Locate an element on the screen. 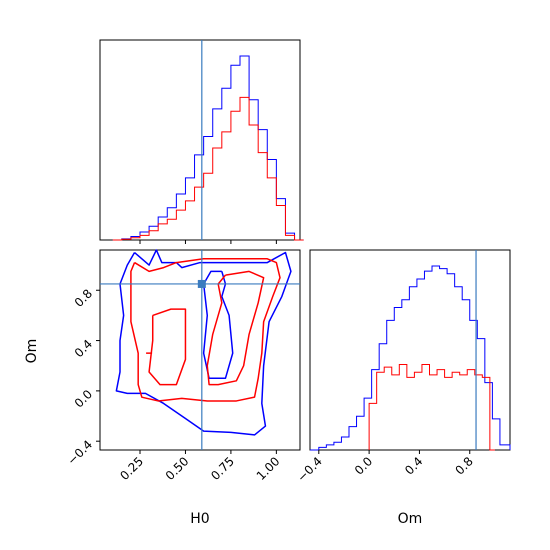 This screenshot has width=550, height=550. om-marginal-frame is located at coordinates (410, 350).